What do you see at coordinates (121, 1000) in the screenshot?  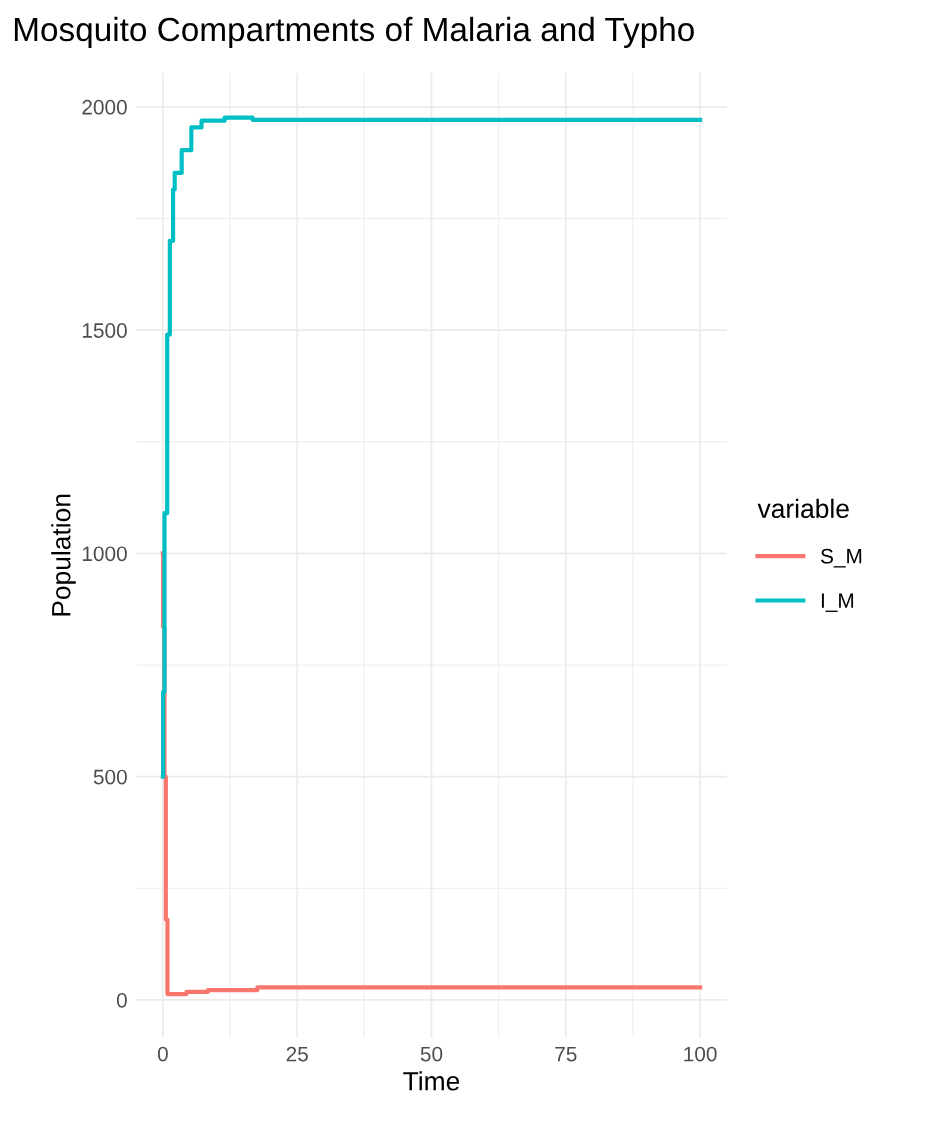 I see `y-tick-label: 0` at bounding box center [121, 1000].